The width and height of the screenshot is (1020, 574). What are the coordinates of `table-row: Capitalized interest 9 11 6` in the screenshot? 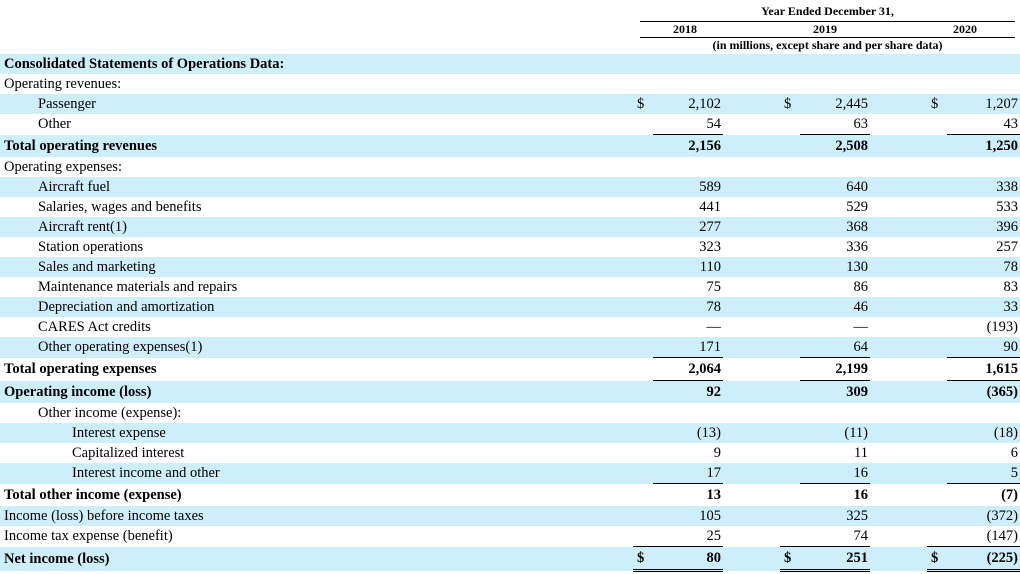 It's located at (510, 453).